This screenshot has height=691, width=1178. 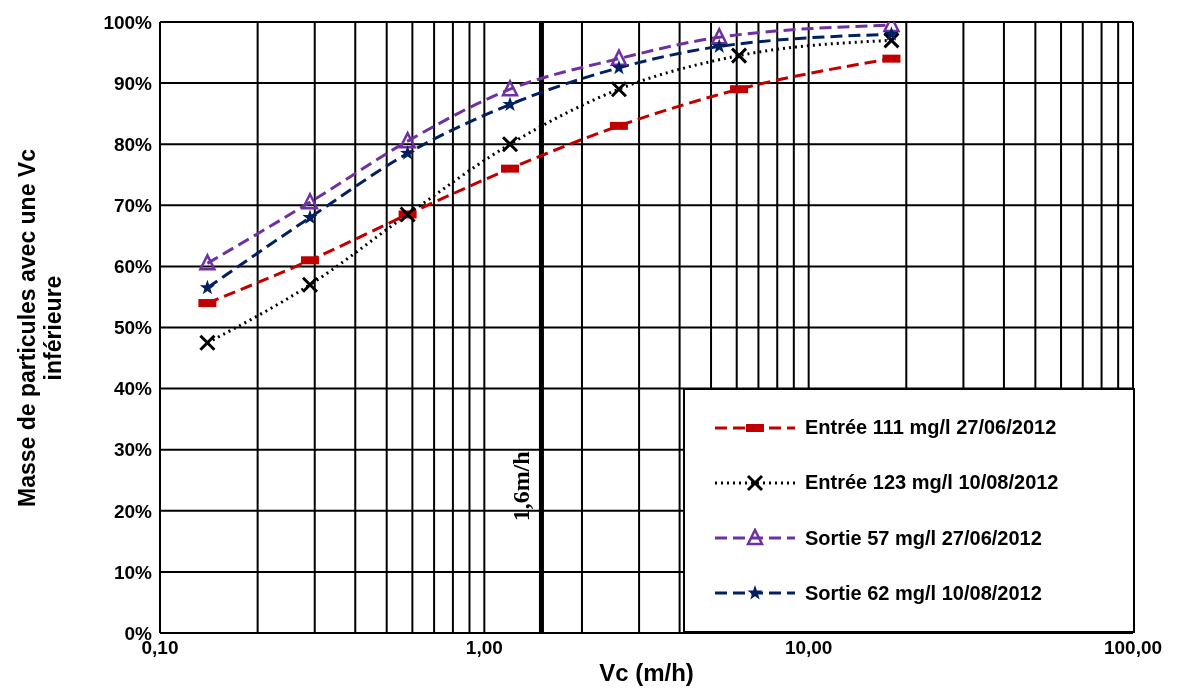 I want to click on x-tick-label: 10,00, so click(x=808, y=648).